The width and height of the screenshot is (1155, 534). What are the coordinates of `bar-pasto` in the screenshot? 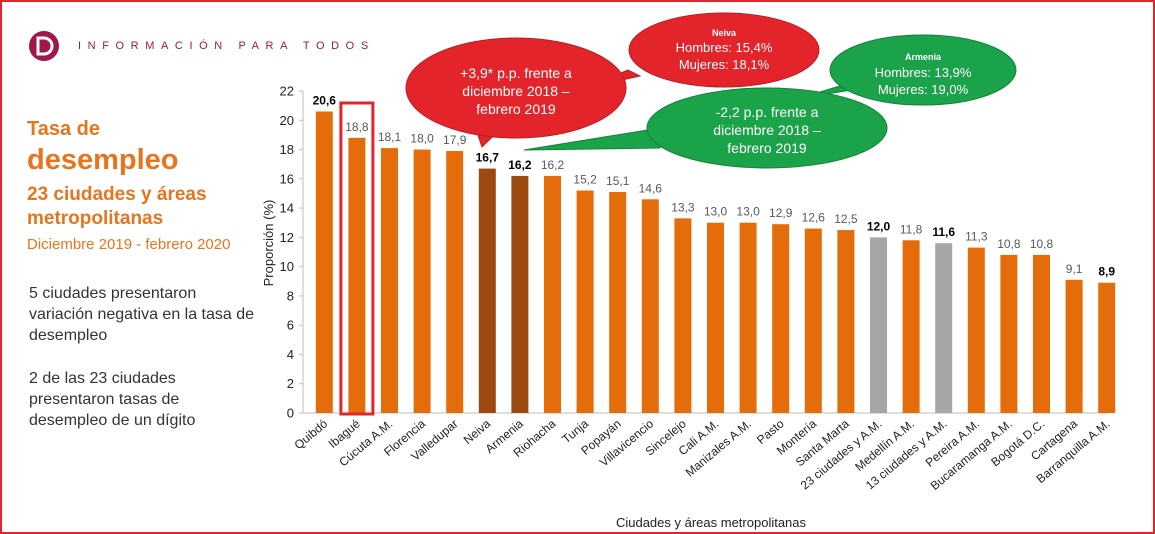 It's located at (781, 318).